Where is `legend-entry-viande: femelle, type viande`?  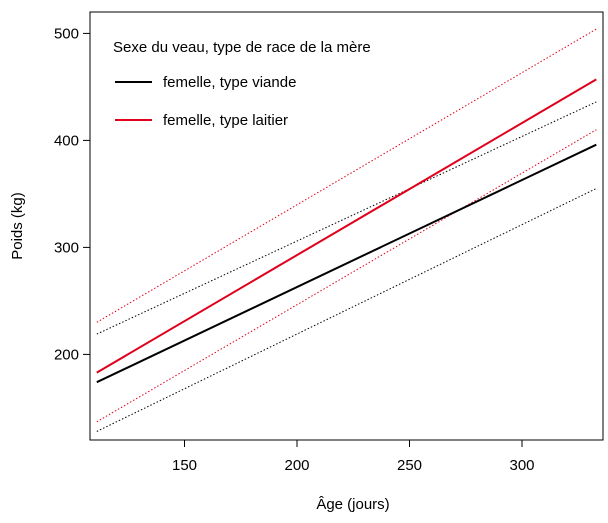
legend-entry-viande: femelle, type viande is located at coordinates (229, 82).